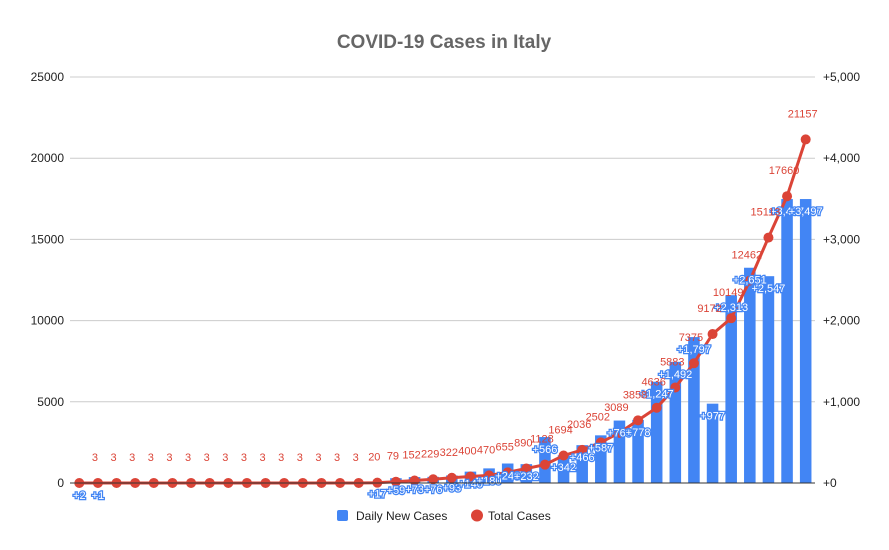  What do you see at coordinates (477, 515) in the screenshot?
I see `legend-swatch-total-cases` at bounding box center [477, 515].